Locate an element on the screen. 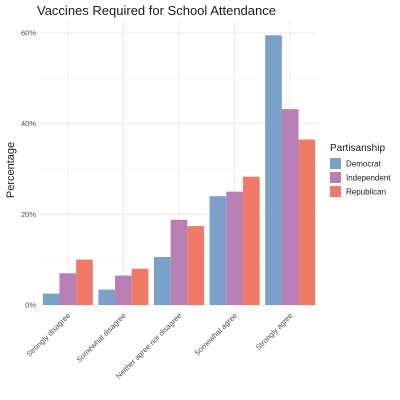  y-tick-label: 40% is located at coordinates (28, 123).